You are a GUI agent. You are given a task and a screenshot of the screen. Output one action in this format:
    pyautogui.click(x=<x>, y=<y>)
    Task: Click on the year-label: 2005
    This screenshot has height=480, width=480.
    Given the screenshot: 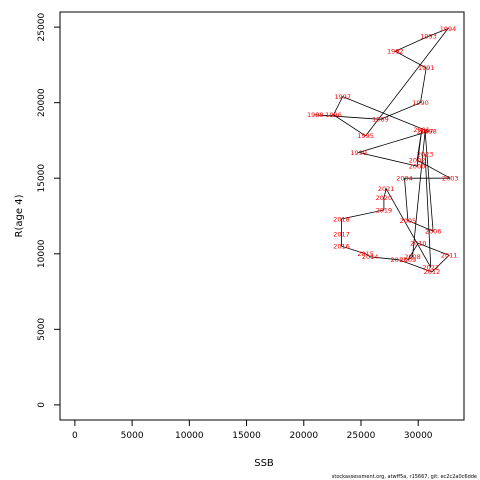 What is the action you would take?
    pyautogui.click(x=408, y=221)
    